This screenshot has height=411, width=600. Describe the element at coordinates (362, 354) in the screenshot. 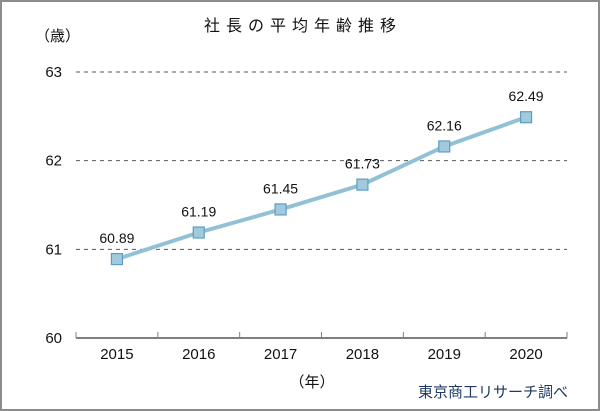

I see `x-axis-category-label: 2018` at that location.